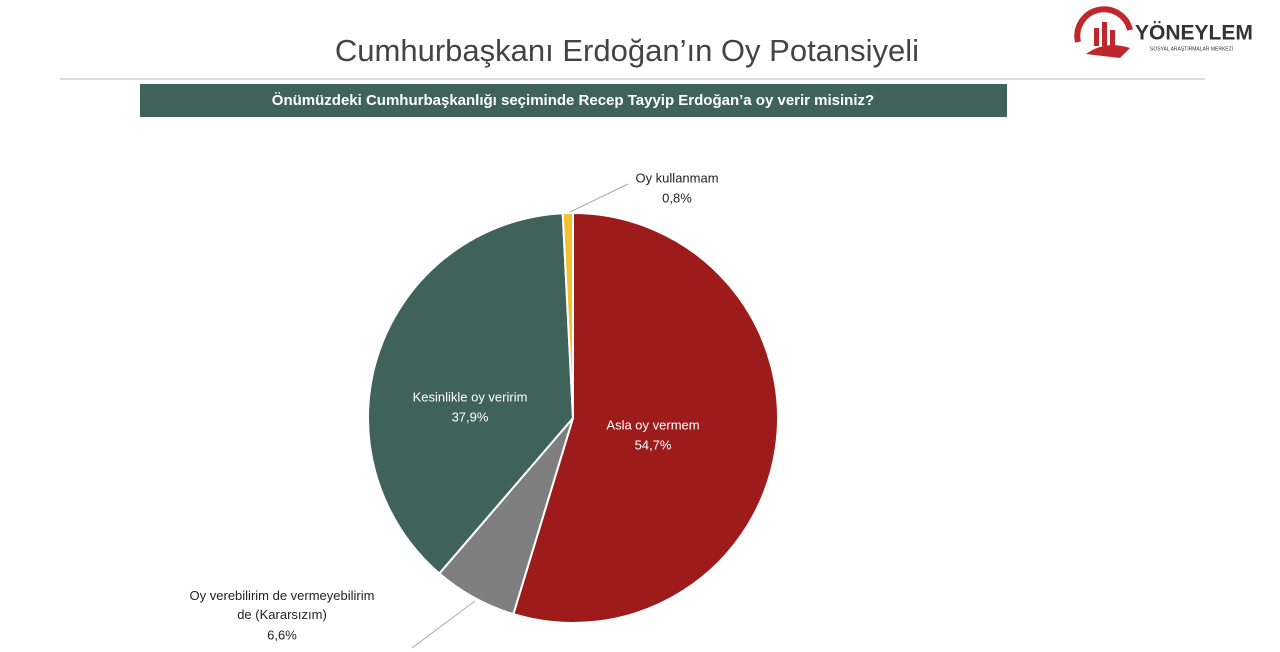  I want to click on logo-tagline: SOSYAL ARAŞTIRMALAR MERKEZİ, so click(1191, 48).